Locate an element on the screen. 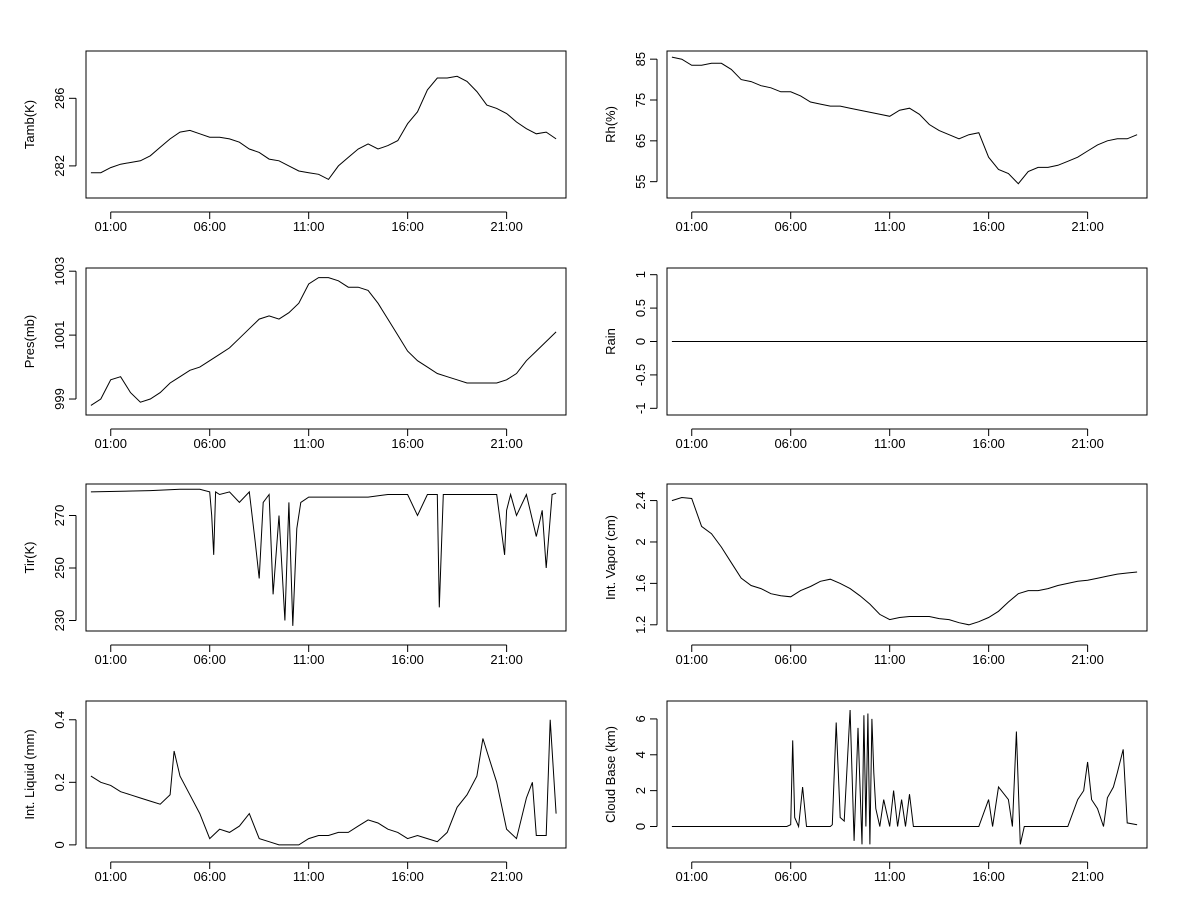 Image resolution: width=1200 pixels, height=900 pixels. y-tick-label: 6 is located at coordinates (640, 718).